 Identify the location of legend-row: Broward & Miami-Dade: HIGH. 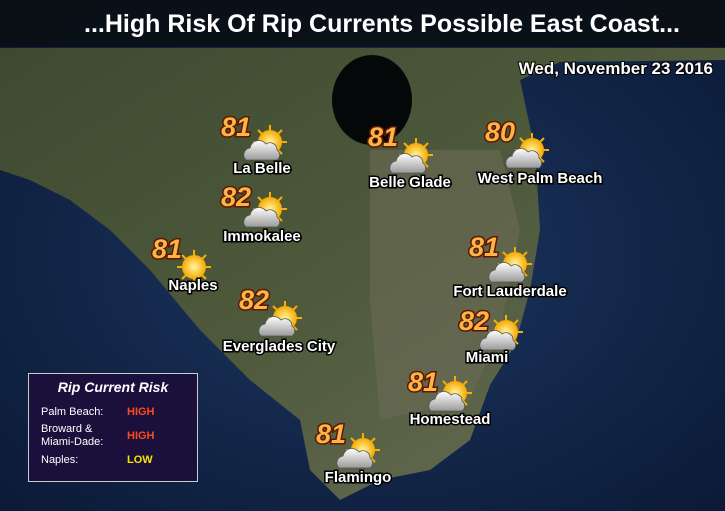
(113, 436).